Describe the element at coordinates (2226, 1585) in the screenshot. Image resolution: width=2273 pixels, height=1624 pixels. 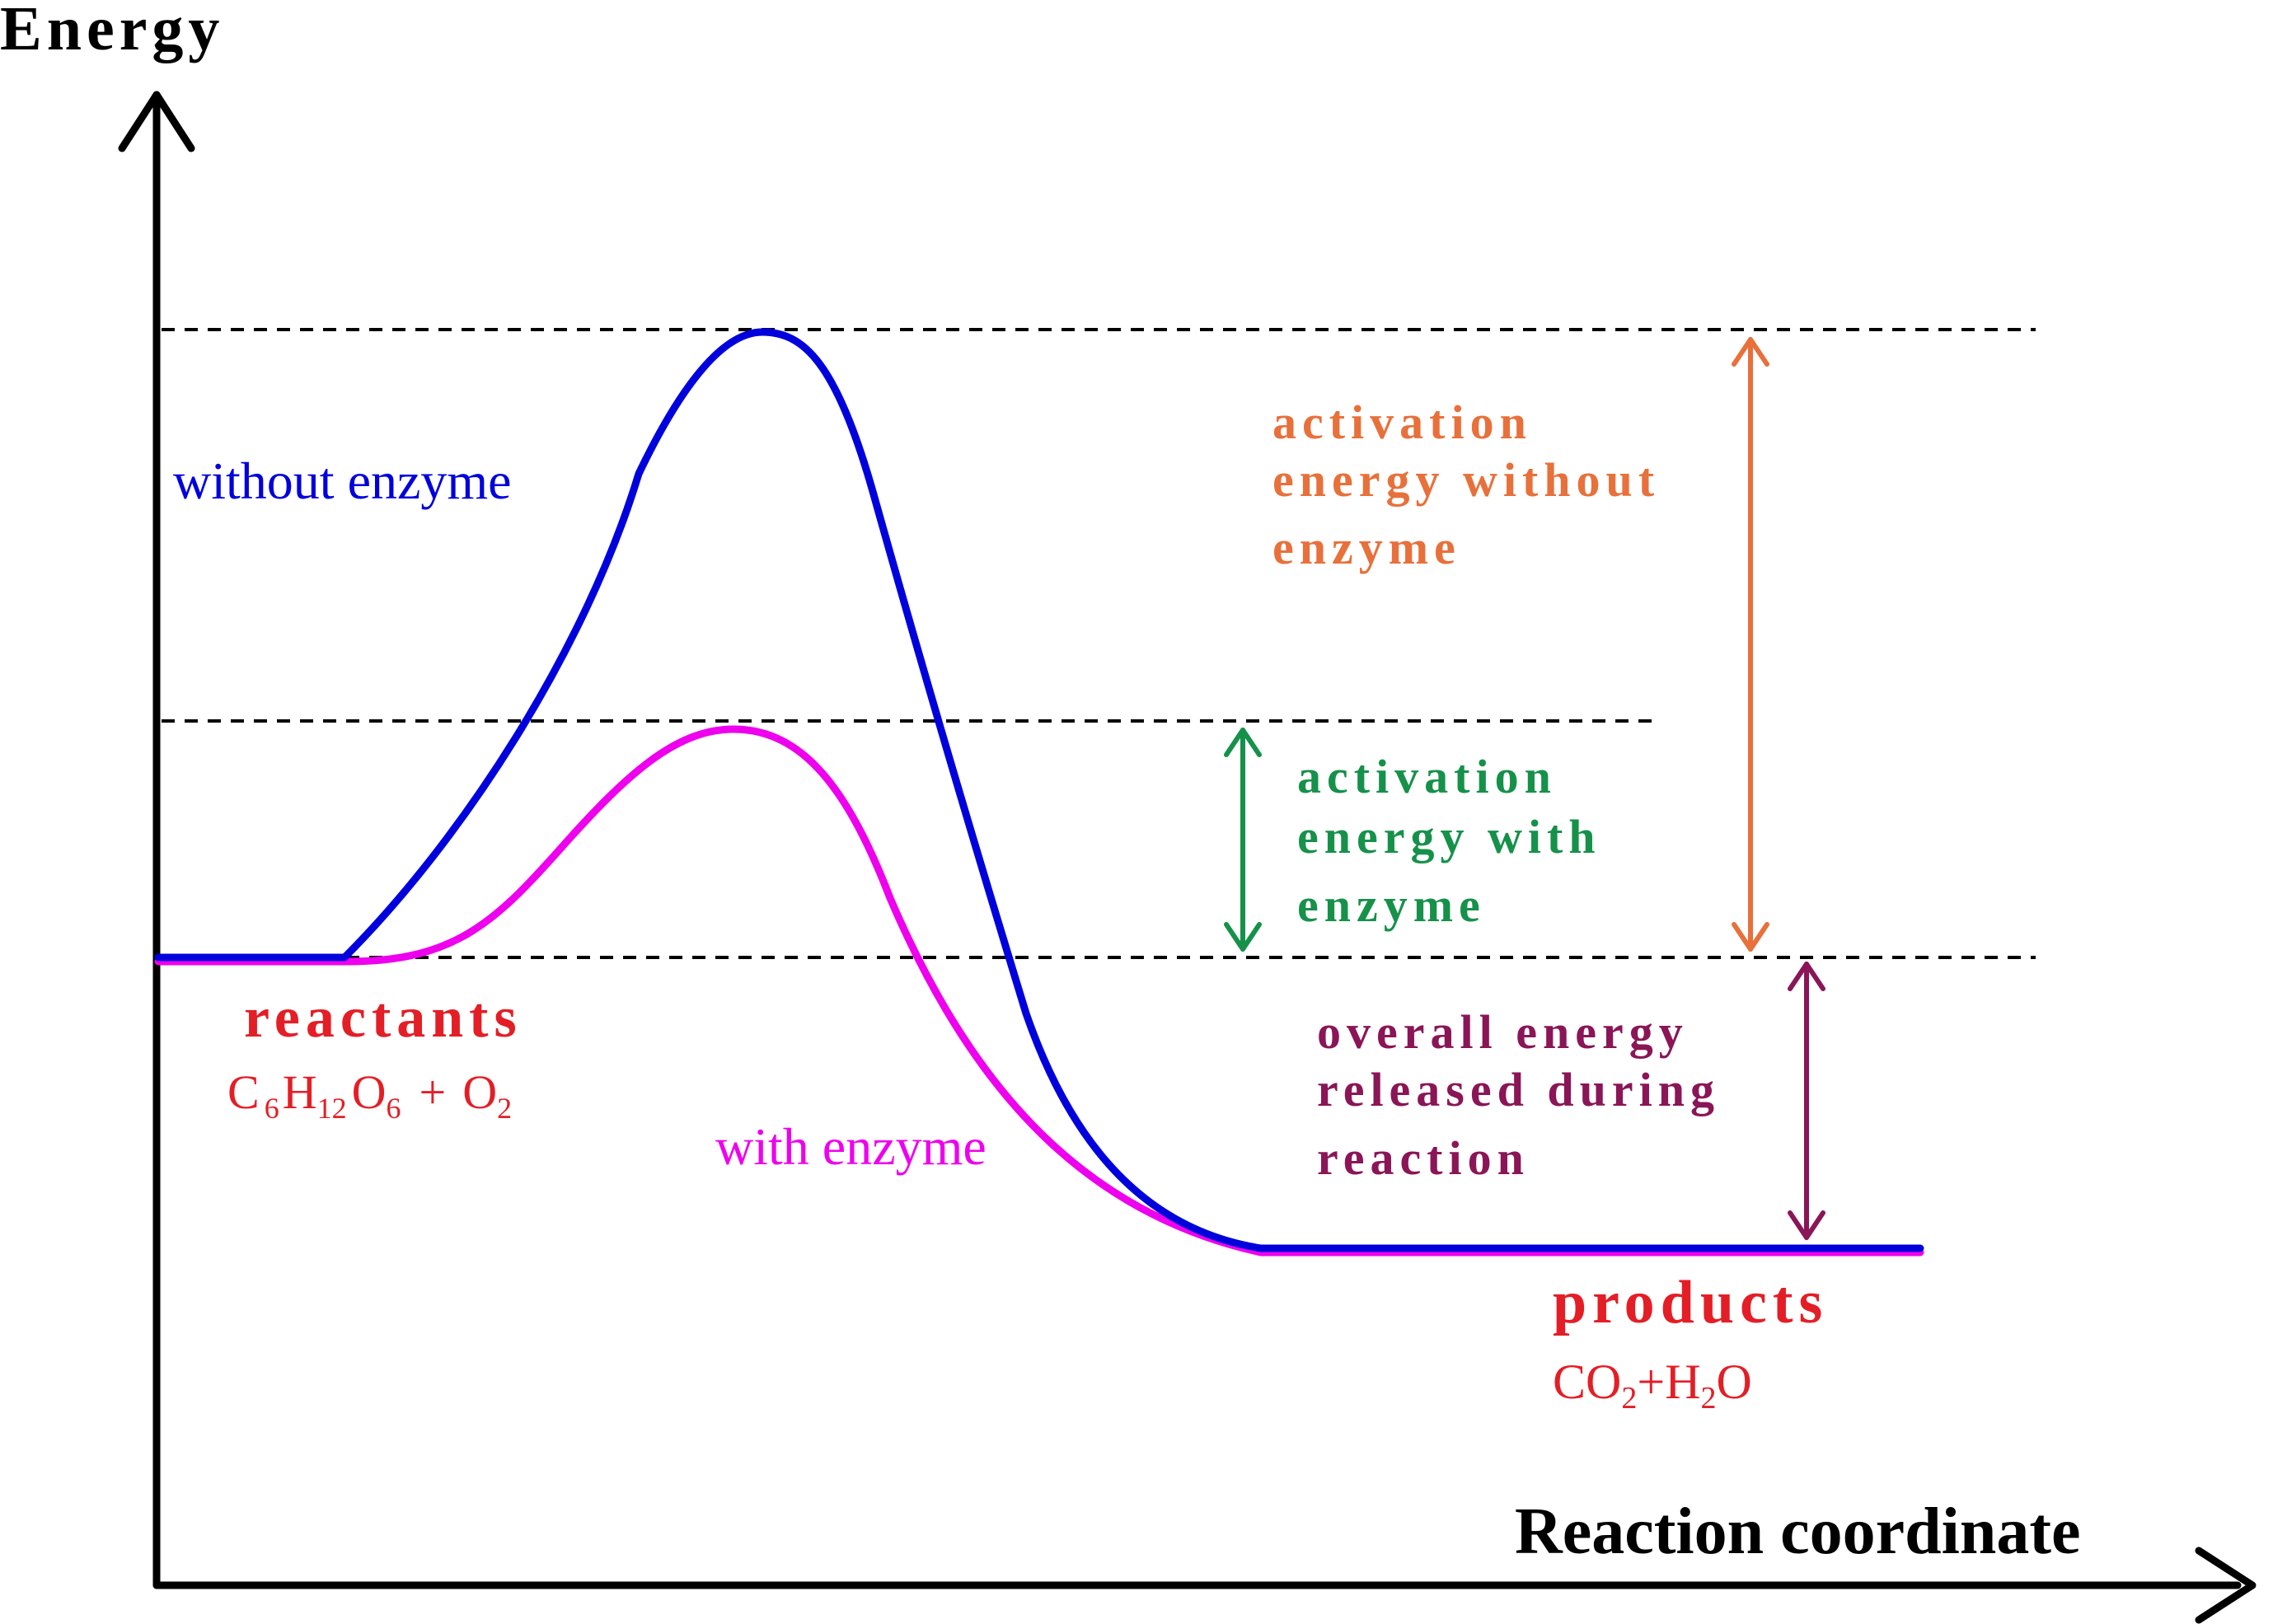
I see `x-axis-arrowhead` at that location.